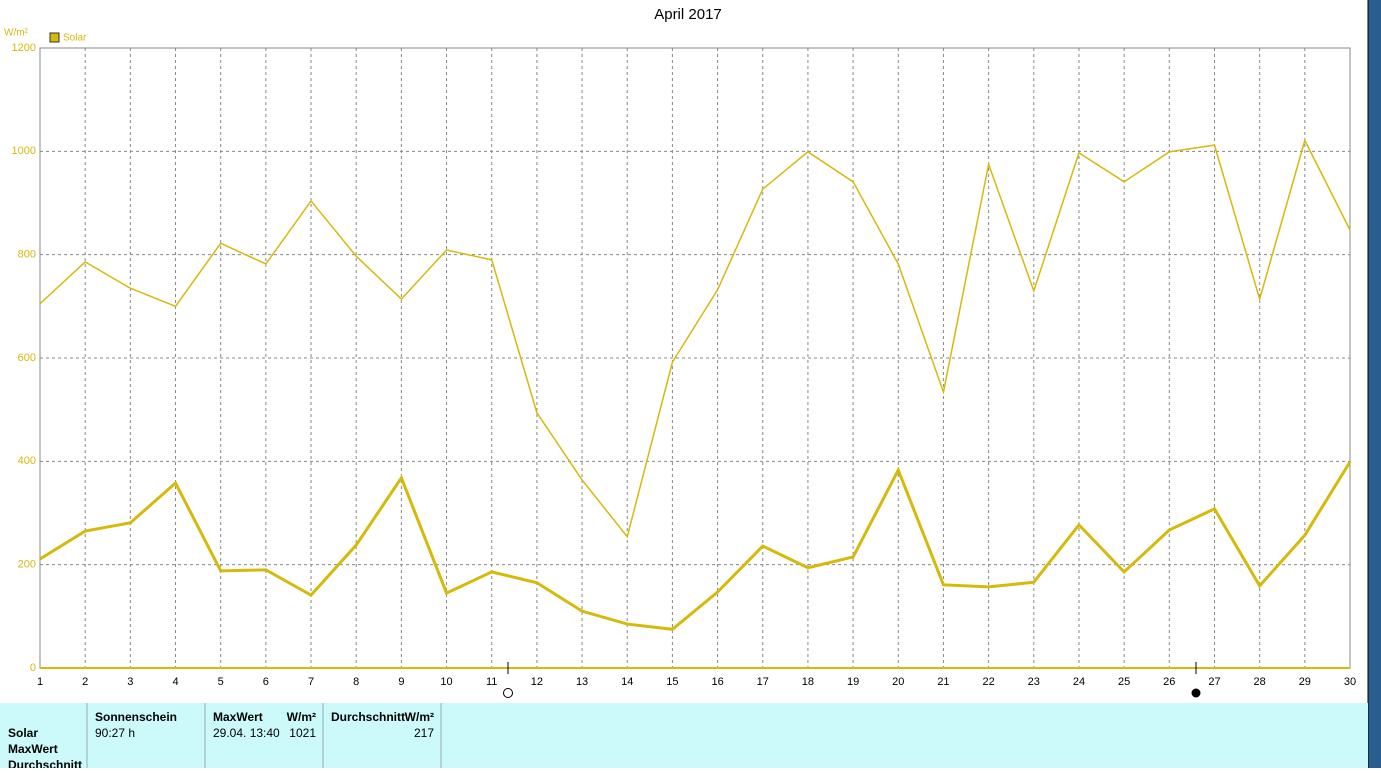 The height and width of the screenshot is (773, 1381). What do you see at coordinates (717, 682) in the screenshot?
I see `x-tick-label: 16` at bounding box center [717, 682].